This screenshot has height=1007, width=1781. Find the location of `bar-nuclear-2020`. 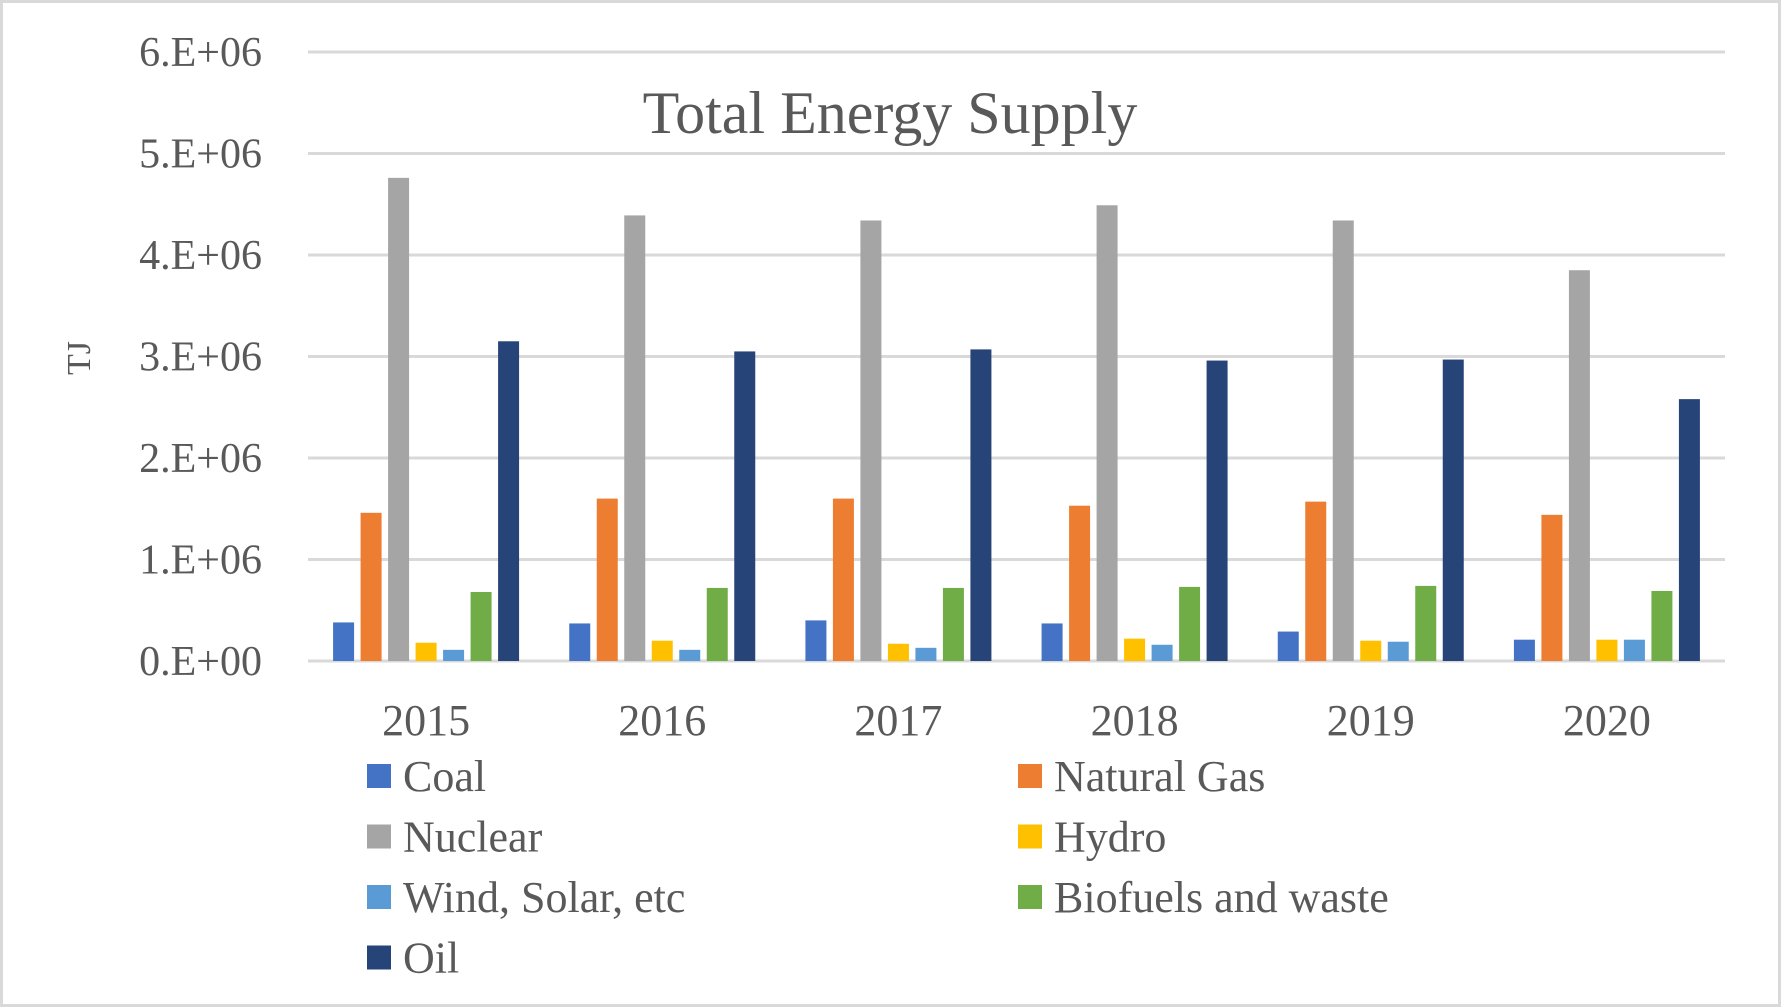

bar-nuclear-2020 is located at coordinates (1579, 465).